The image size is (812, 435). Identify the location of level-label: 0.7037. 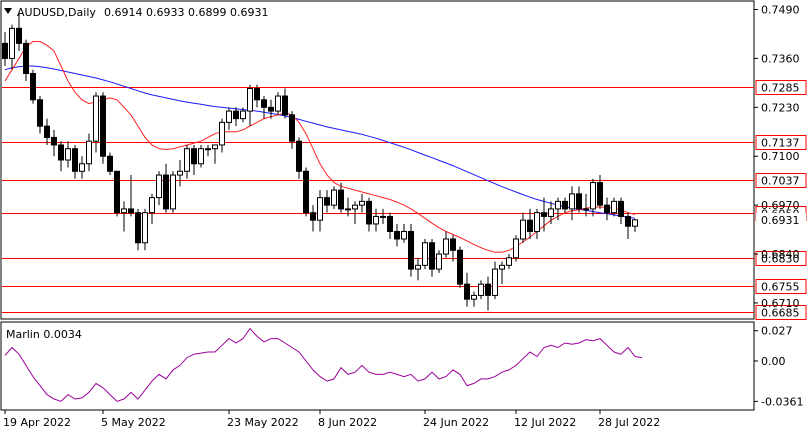
(780, 181).